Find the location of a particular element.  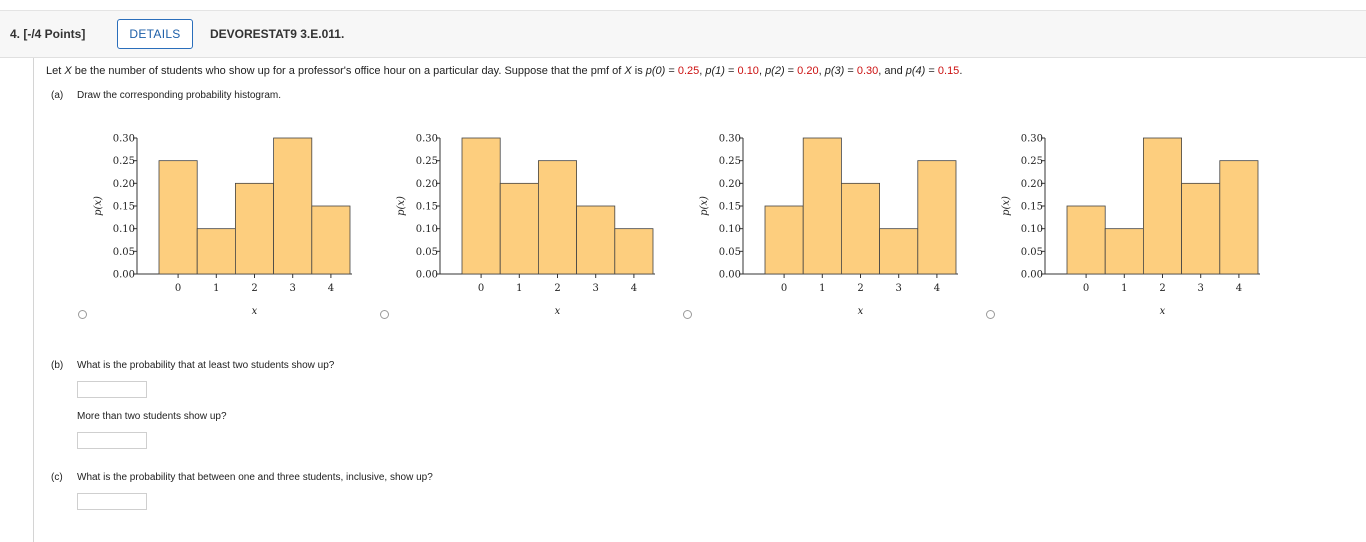

histogram-option-1: 0.00 0.05 0.10 0.15 0.20 0.25 0.30 p(x) 0 1 2 3 4 x is located at coordinates (222, 225).